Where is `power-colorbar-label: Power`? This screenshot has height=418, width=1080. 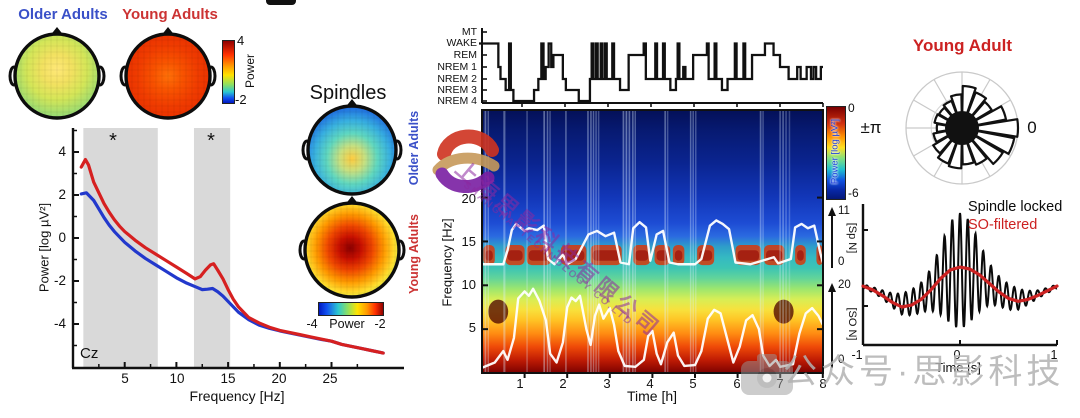 power-colorbar-label: Power is located at coordinates (250, 71).